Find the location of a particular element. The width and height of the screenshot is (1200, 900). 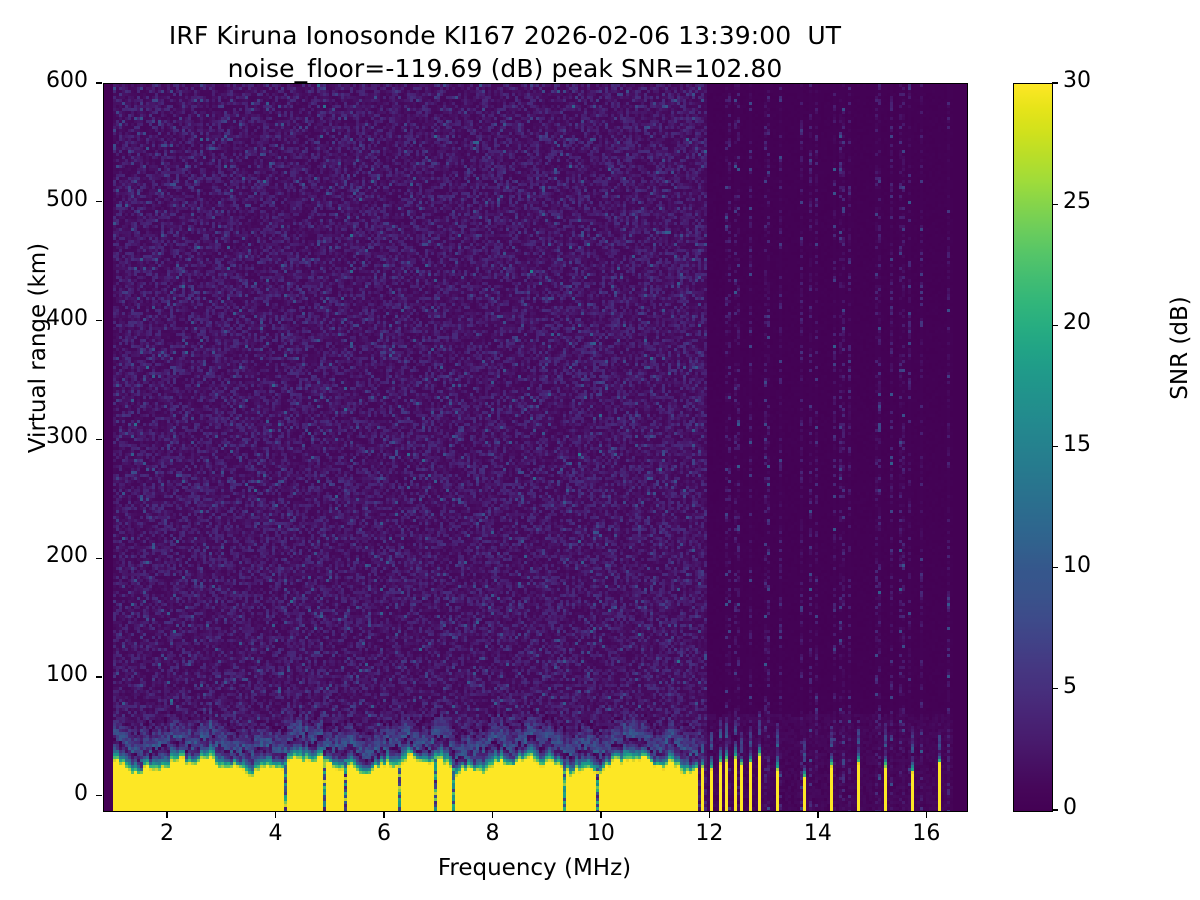

x-tick-label: 6 is located at coordinates (383, 833).